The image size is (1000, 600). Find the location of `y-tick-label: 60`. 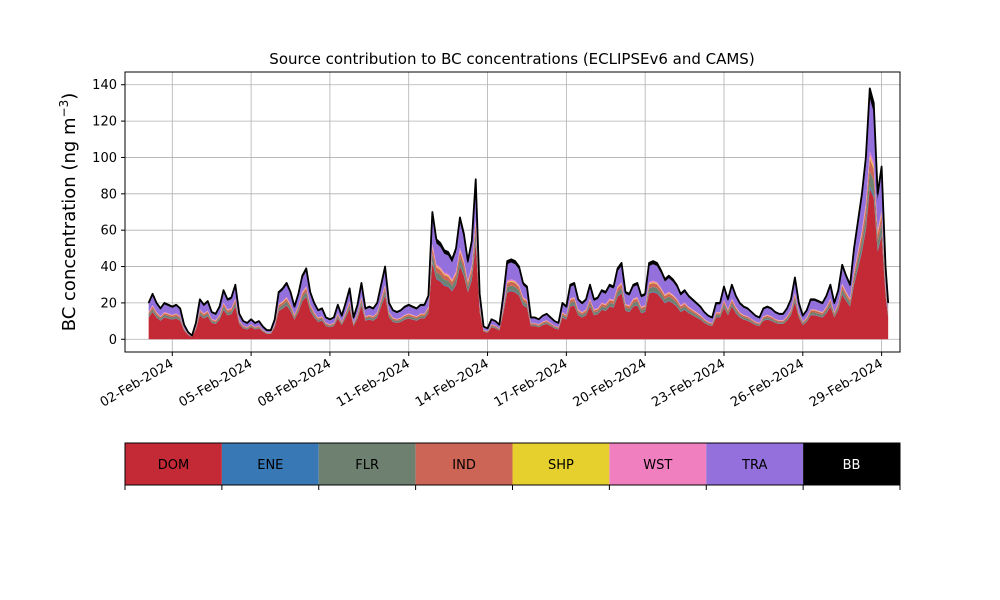

y-tick-label: 60 is located at coordinates (108, 231).